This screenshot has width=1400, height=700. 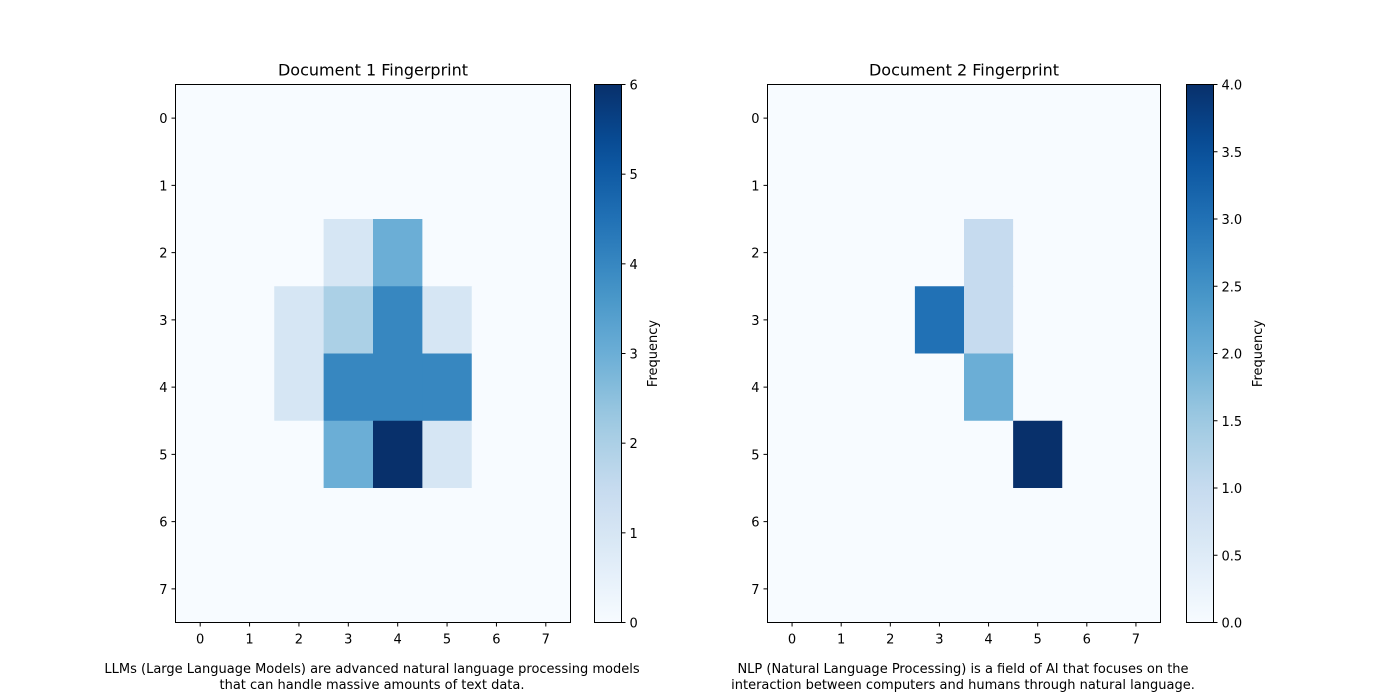 I want to click on x-tick-label: 0, so click(x=200, y=640).